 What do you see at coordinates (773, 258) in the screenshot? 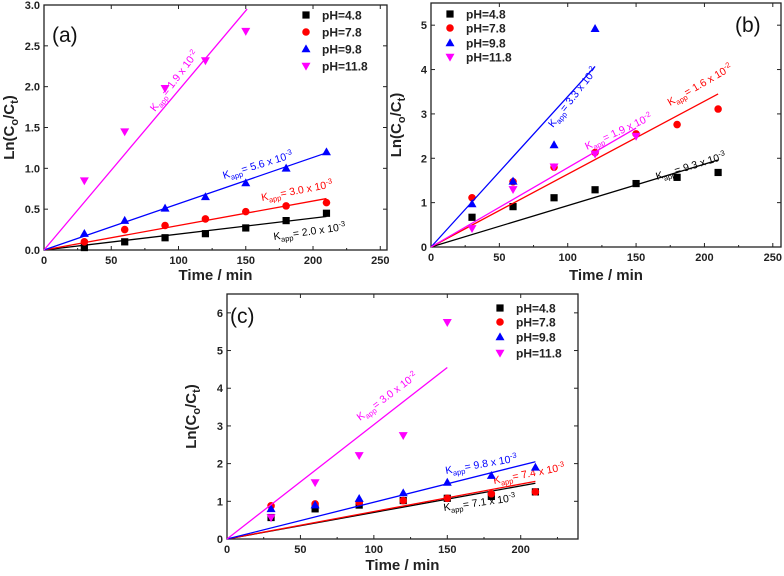
I see `x-tick-label: 250` at bounding box center [773, 258].